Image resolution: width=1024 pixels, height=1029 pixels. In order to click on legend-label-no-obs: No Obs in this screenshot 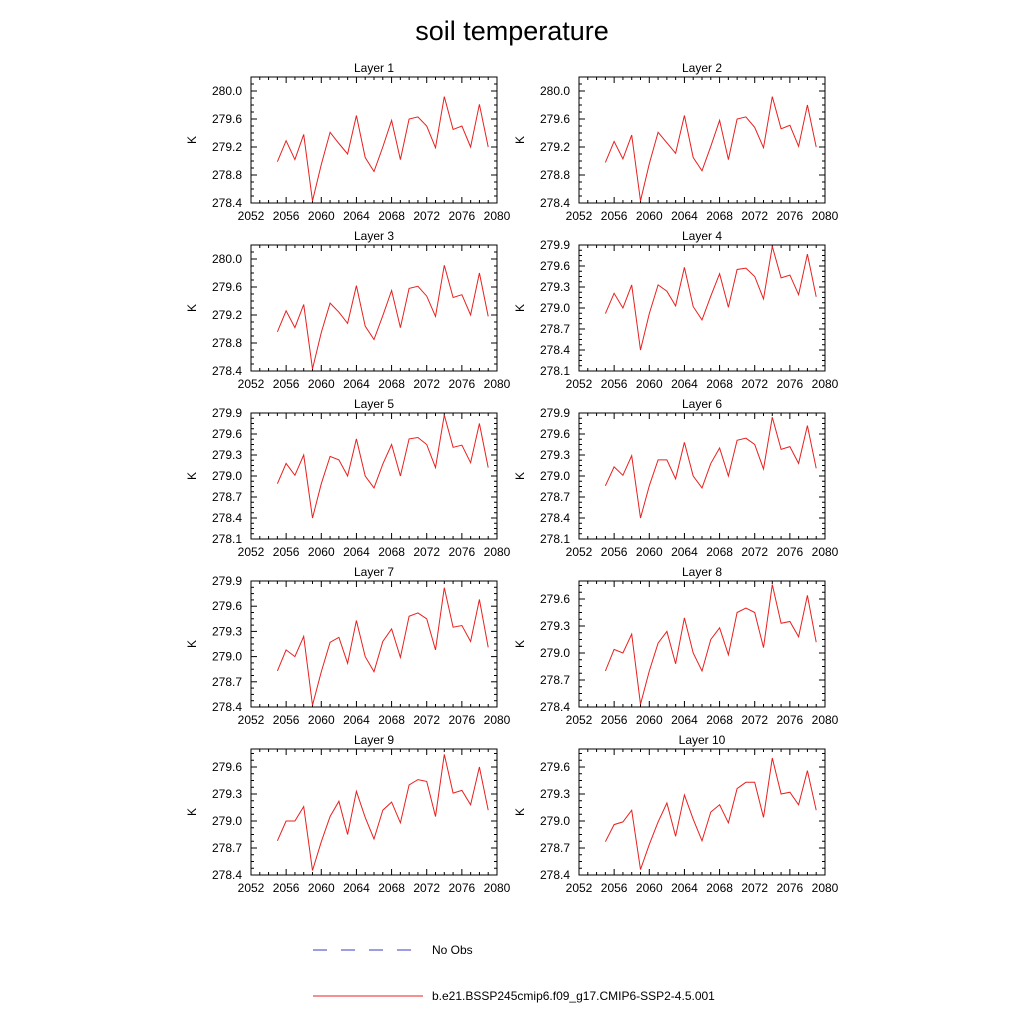, I will do `click(452, 950)`.